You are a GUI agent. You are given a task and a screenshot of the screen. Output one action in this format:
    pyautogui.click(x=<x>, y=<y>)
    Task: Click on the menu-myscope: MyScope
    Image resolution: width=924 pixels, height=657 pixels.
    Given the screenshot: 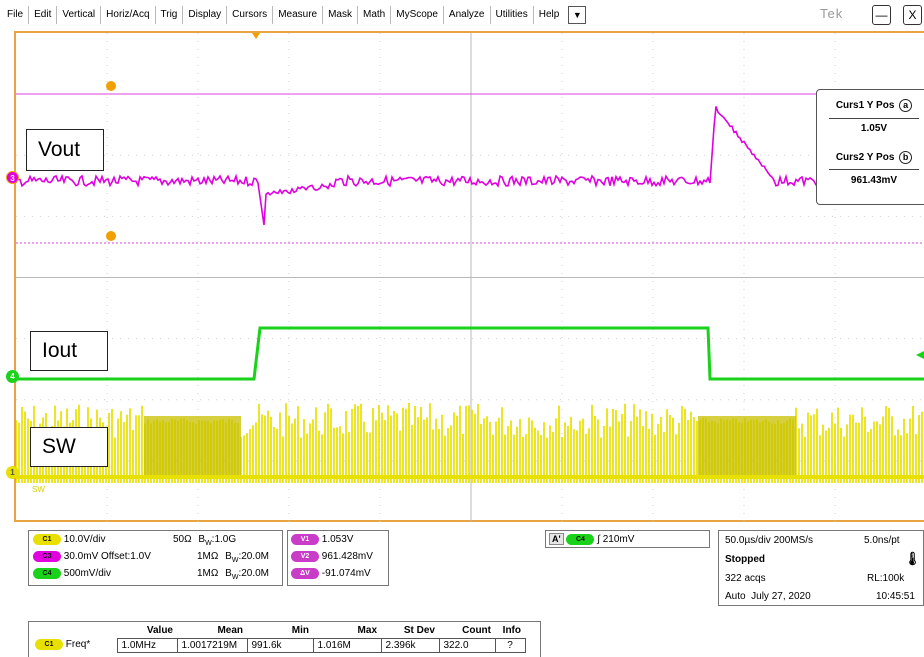 What is the action you would take?
    pyautogui.click(x=417, y=15)
    